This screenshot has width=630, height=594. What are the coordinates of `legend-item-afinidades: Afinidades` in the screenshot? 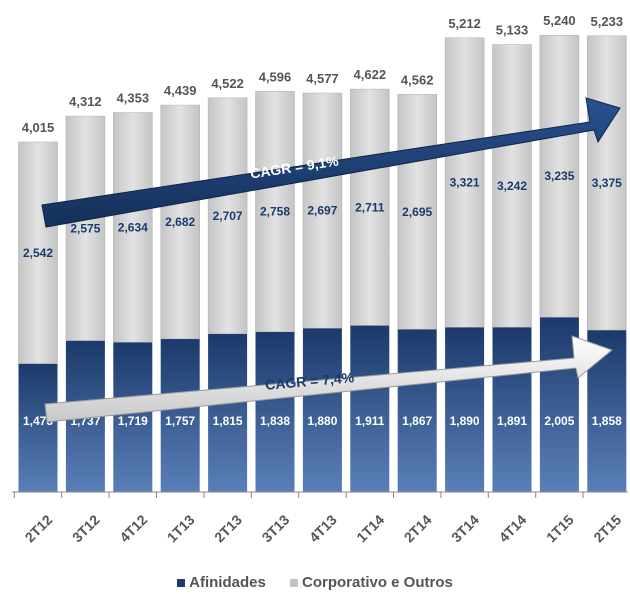 It's located at (221, 582).